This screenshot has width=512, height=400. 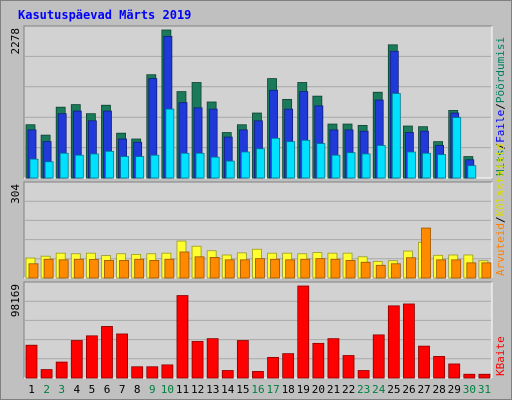 I want to click on x-tick-label: 27, so click(x=423, y=389).